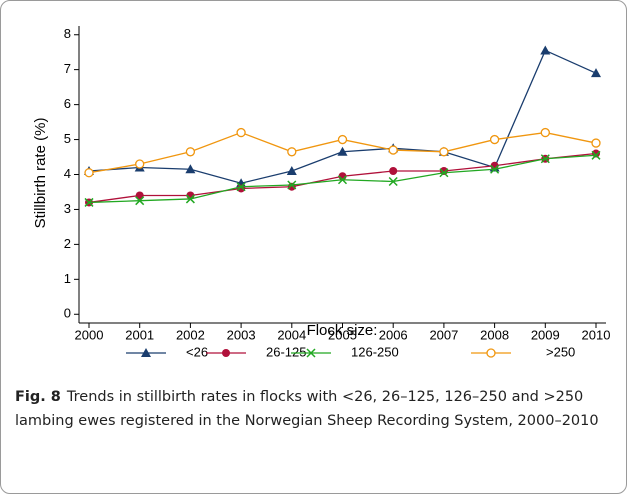 The width and height of the screenshot is (627, 494). Describe the element at coordinates (494, 334) in the screenshot. I see `x-tick-label: 2008` at that location.